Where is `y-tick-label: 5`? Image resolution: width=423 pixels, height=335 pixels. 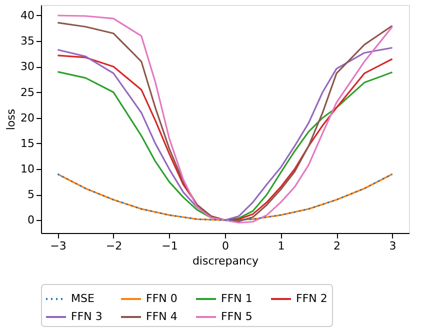
y-tick-label: 5 is located at coordinates (31, 195).